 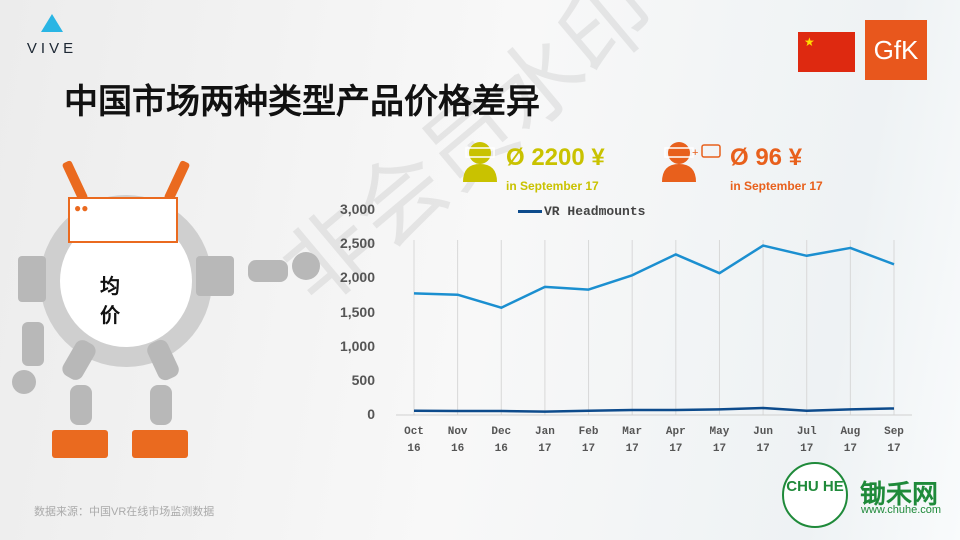 What do you see at coordinates (850, 440) in the screenshot?
I see `x-tick-label: Aug 17` at bounding box center [850, 440].